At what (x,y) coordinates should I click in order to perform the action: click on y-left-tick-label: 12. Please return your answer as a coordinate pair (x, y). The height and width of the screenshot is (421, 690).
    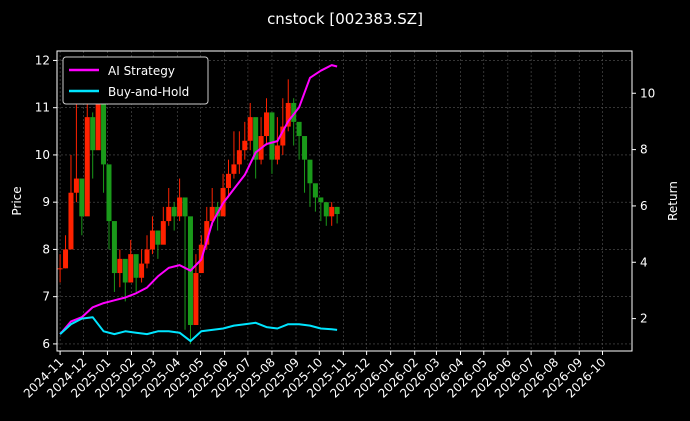
    Looking at the image, I should click on (42, 60).